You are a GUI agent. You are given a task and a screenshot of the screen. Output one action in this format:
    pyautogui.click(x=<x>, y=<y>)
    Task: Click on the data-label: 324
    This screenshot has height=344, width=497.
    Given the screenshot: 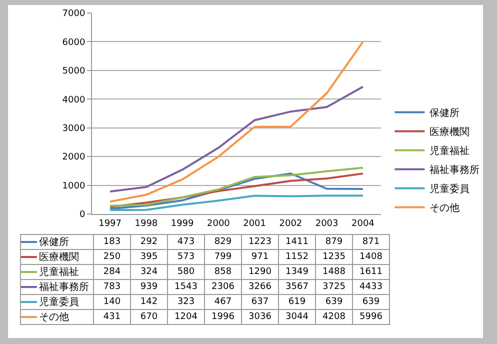 What is the action you would take?
    pyautogui.click(x=149, y=272)
    